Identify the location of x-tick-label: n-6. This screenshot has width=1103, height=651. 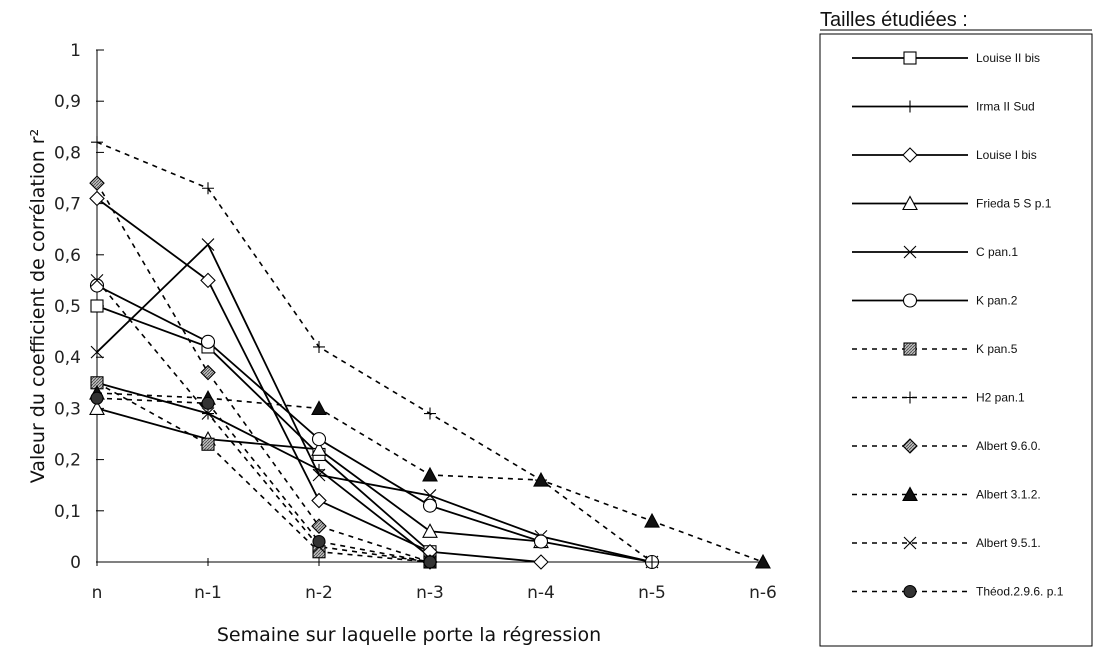
(763, 593).